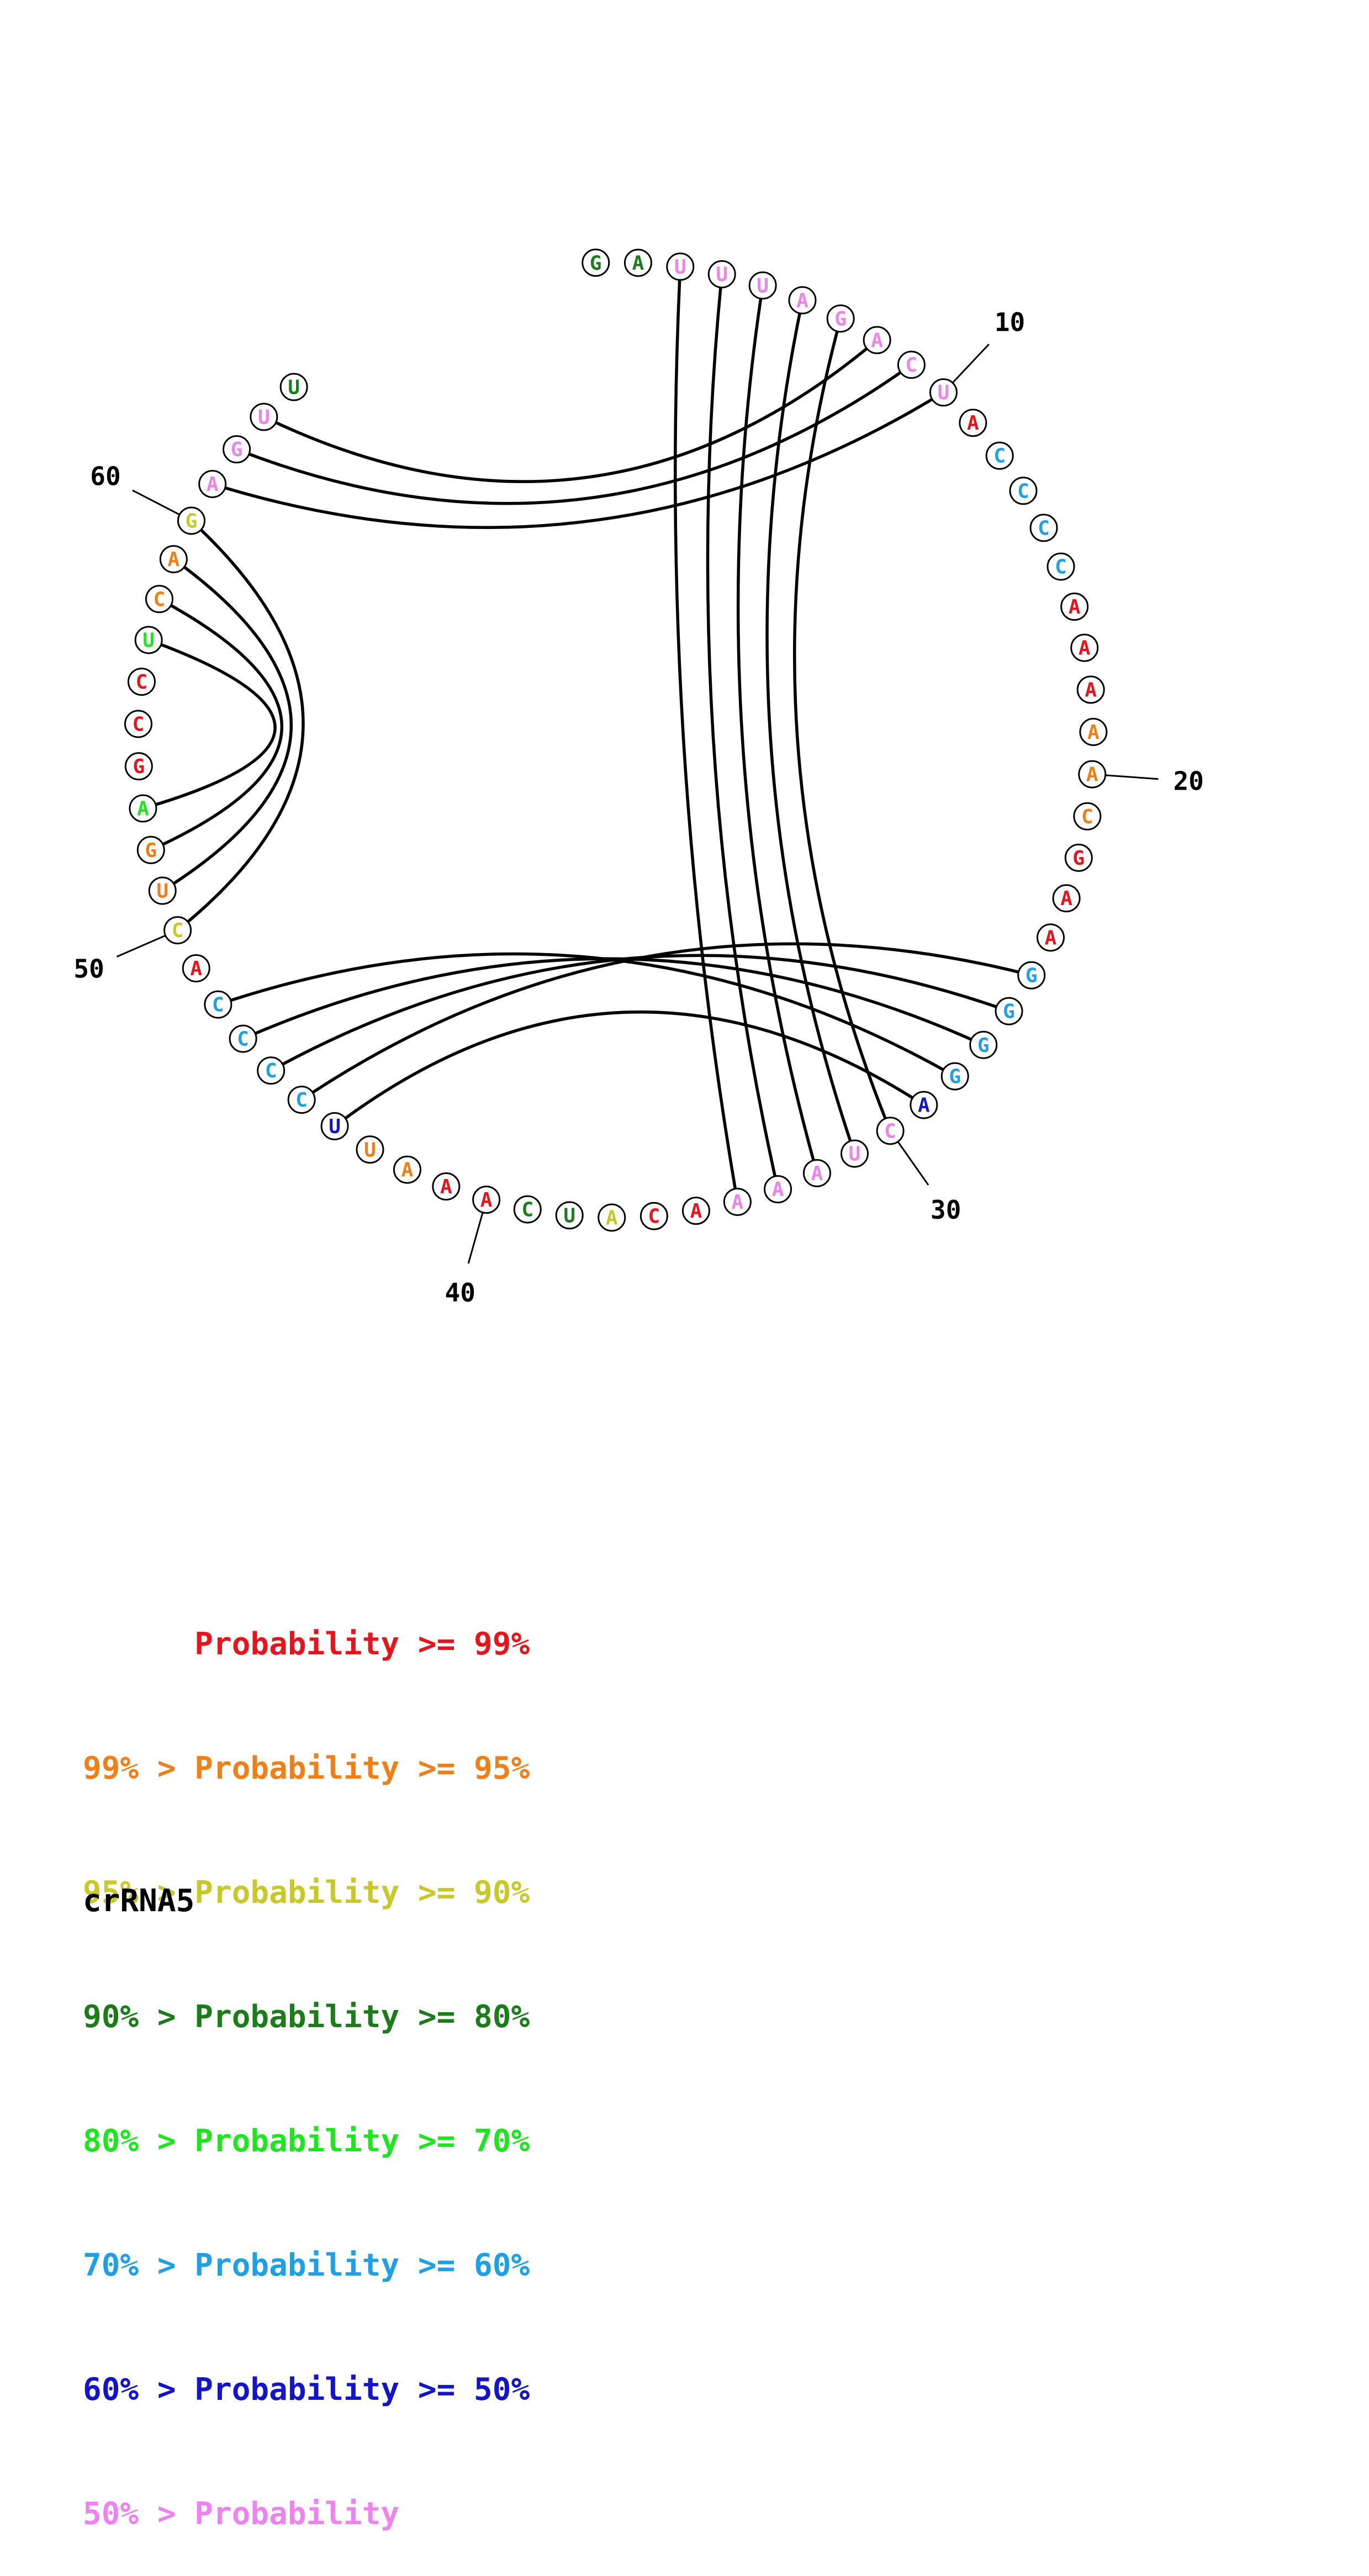  I want to click on nucleotide-17: A, so click(1084, 647).